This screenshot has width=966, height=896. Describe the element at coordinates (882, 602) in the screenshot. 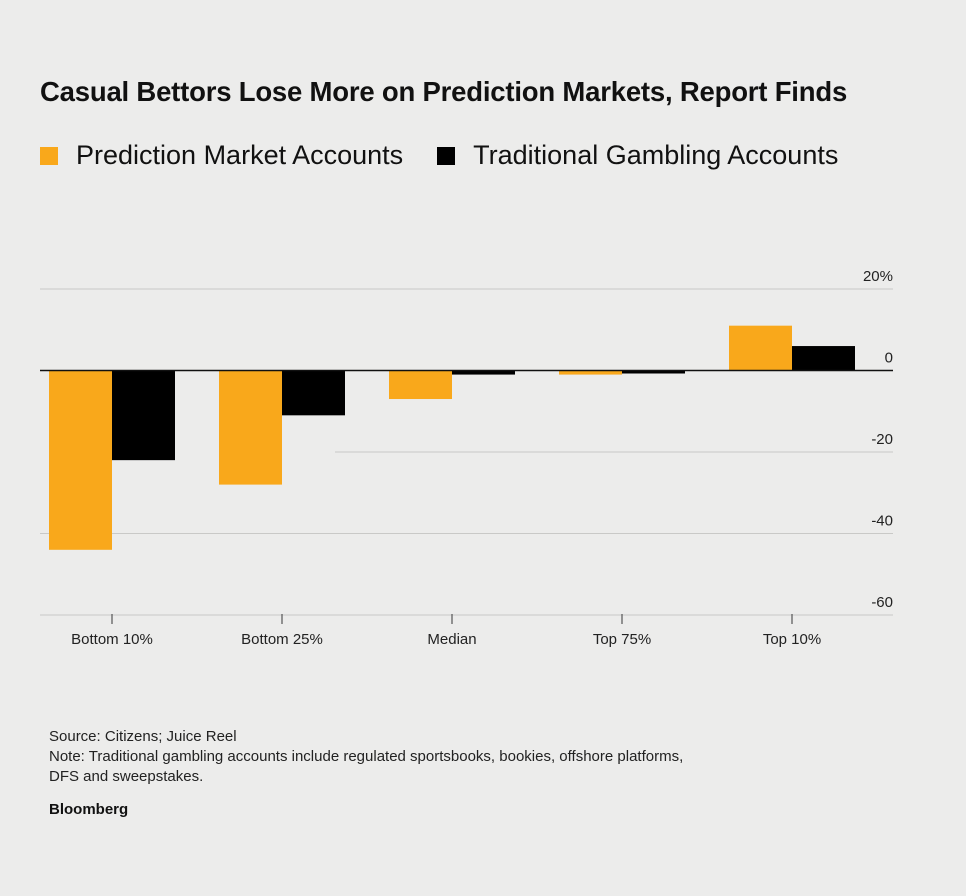

I see `y-tick-label: -60` at that location.